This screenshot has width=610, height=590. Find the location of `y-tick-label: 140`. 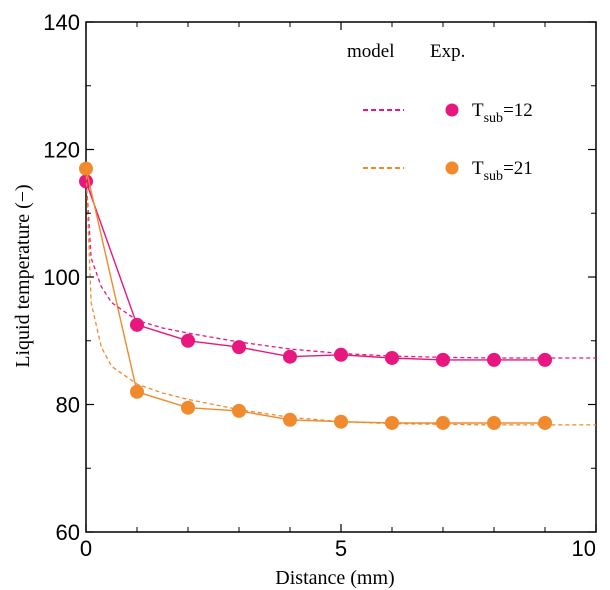

y-tick-label: 140 is located at coordinates (61, 22).